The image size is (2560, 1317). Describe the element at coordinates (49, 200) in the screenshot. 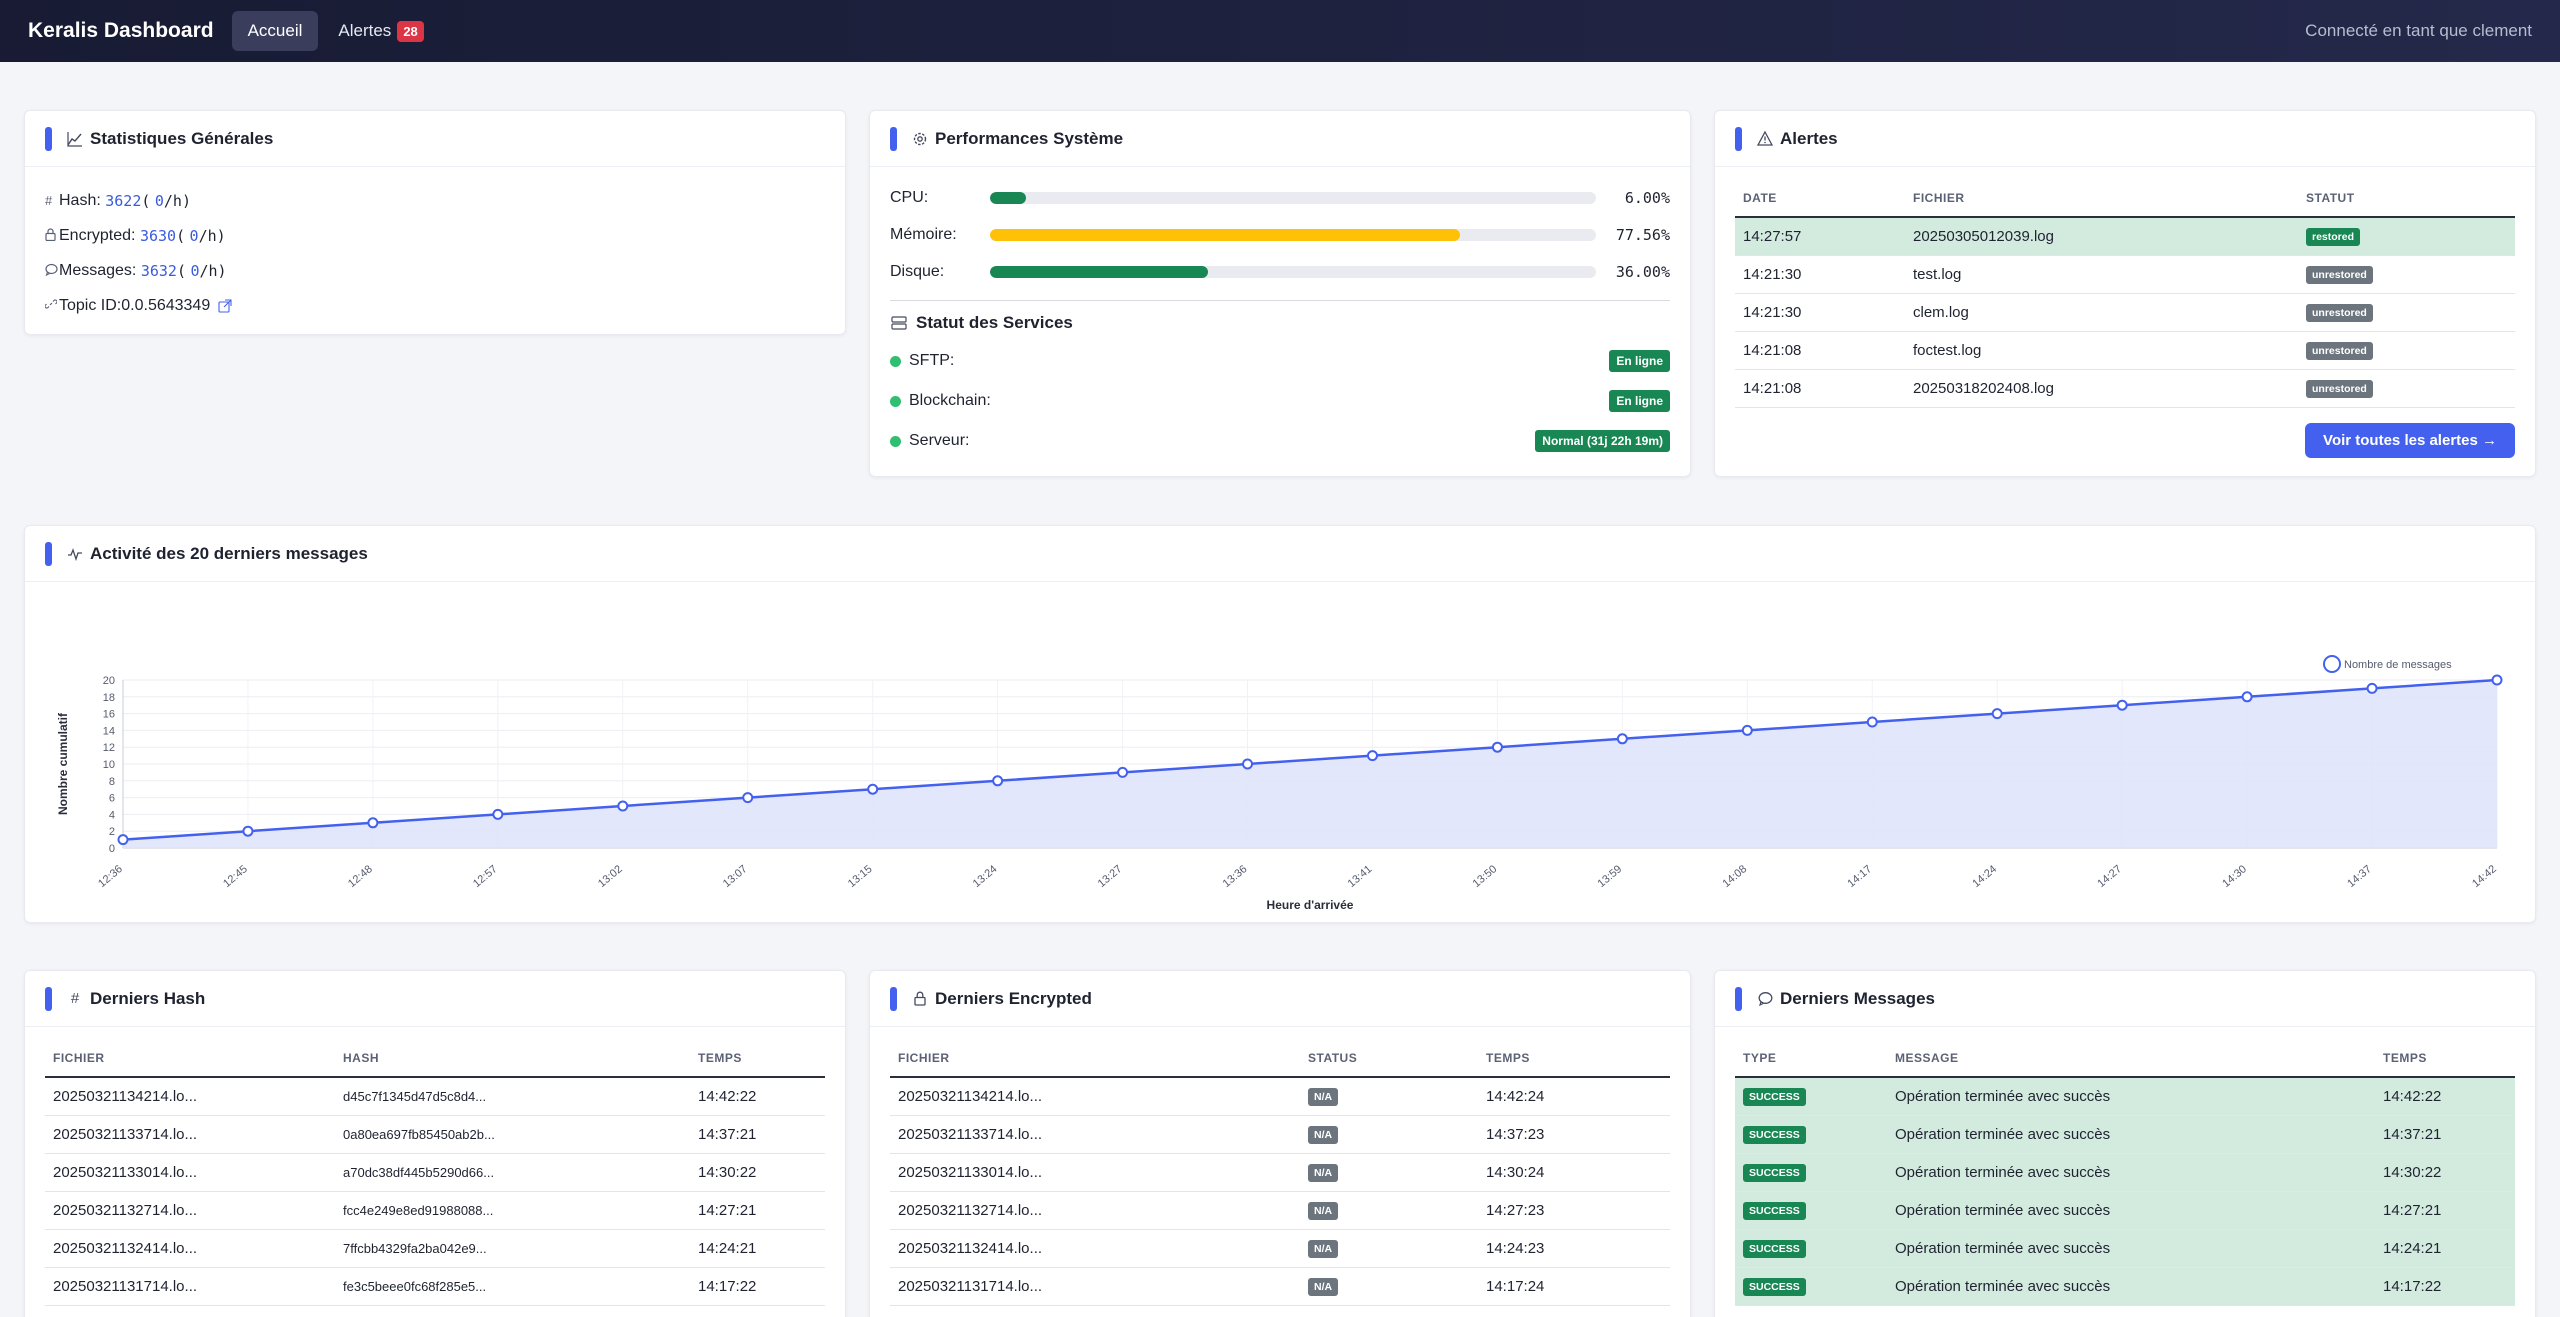

I see `hash-icon: #` at that location.